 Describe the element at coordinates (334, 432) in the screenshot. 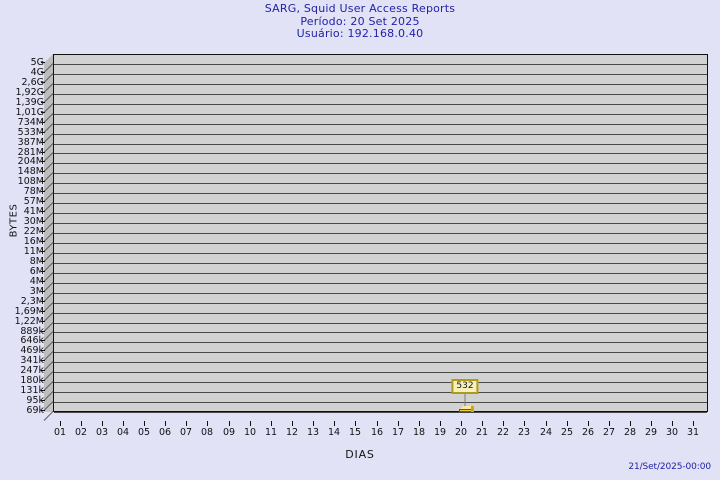

I see `x-tick-label: 14` at that location.